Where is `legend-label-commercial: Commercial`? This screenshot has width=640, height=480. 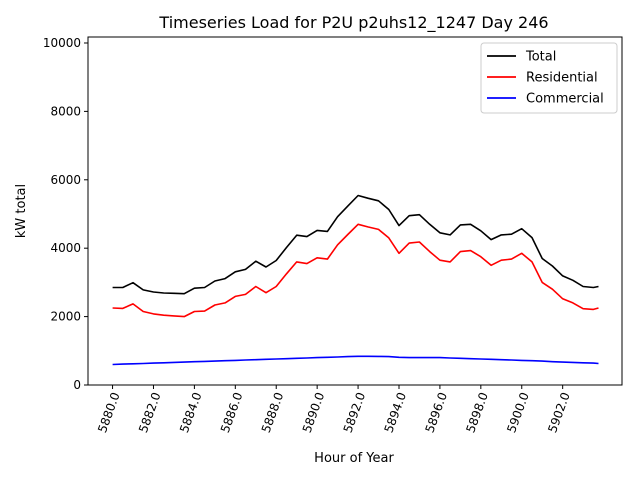 legend-label-commercial: Commercial is located at coordinates (565, 99).